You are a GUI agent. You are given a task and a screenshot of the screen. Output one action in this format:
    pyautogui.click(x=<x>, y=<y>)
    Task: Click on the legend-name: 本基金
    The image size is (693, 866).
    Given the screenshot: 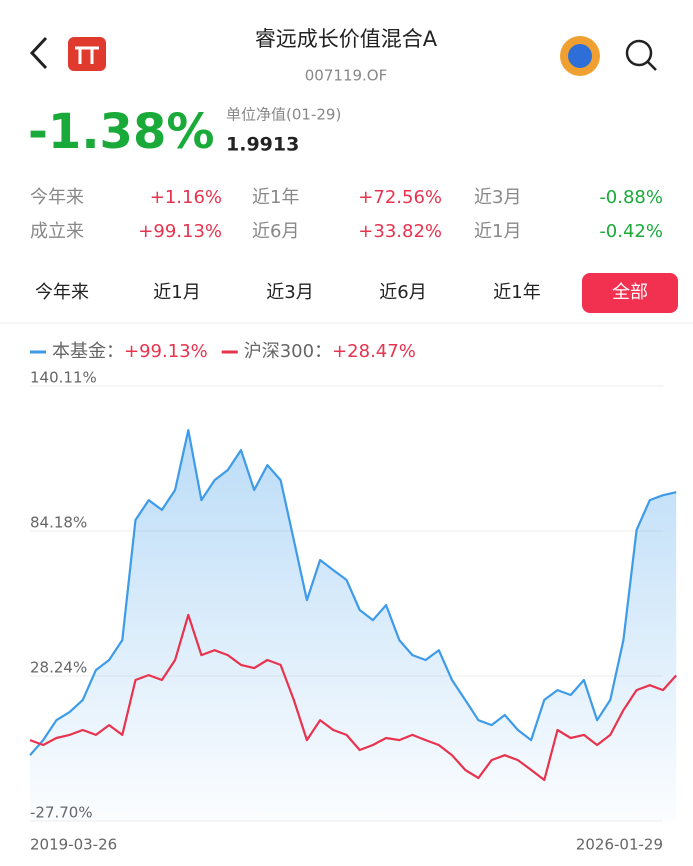 What is the action you would take?
    pyautogui.click(x=79, y=351)
    